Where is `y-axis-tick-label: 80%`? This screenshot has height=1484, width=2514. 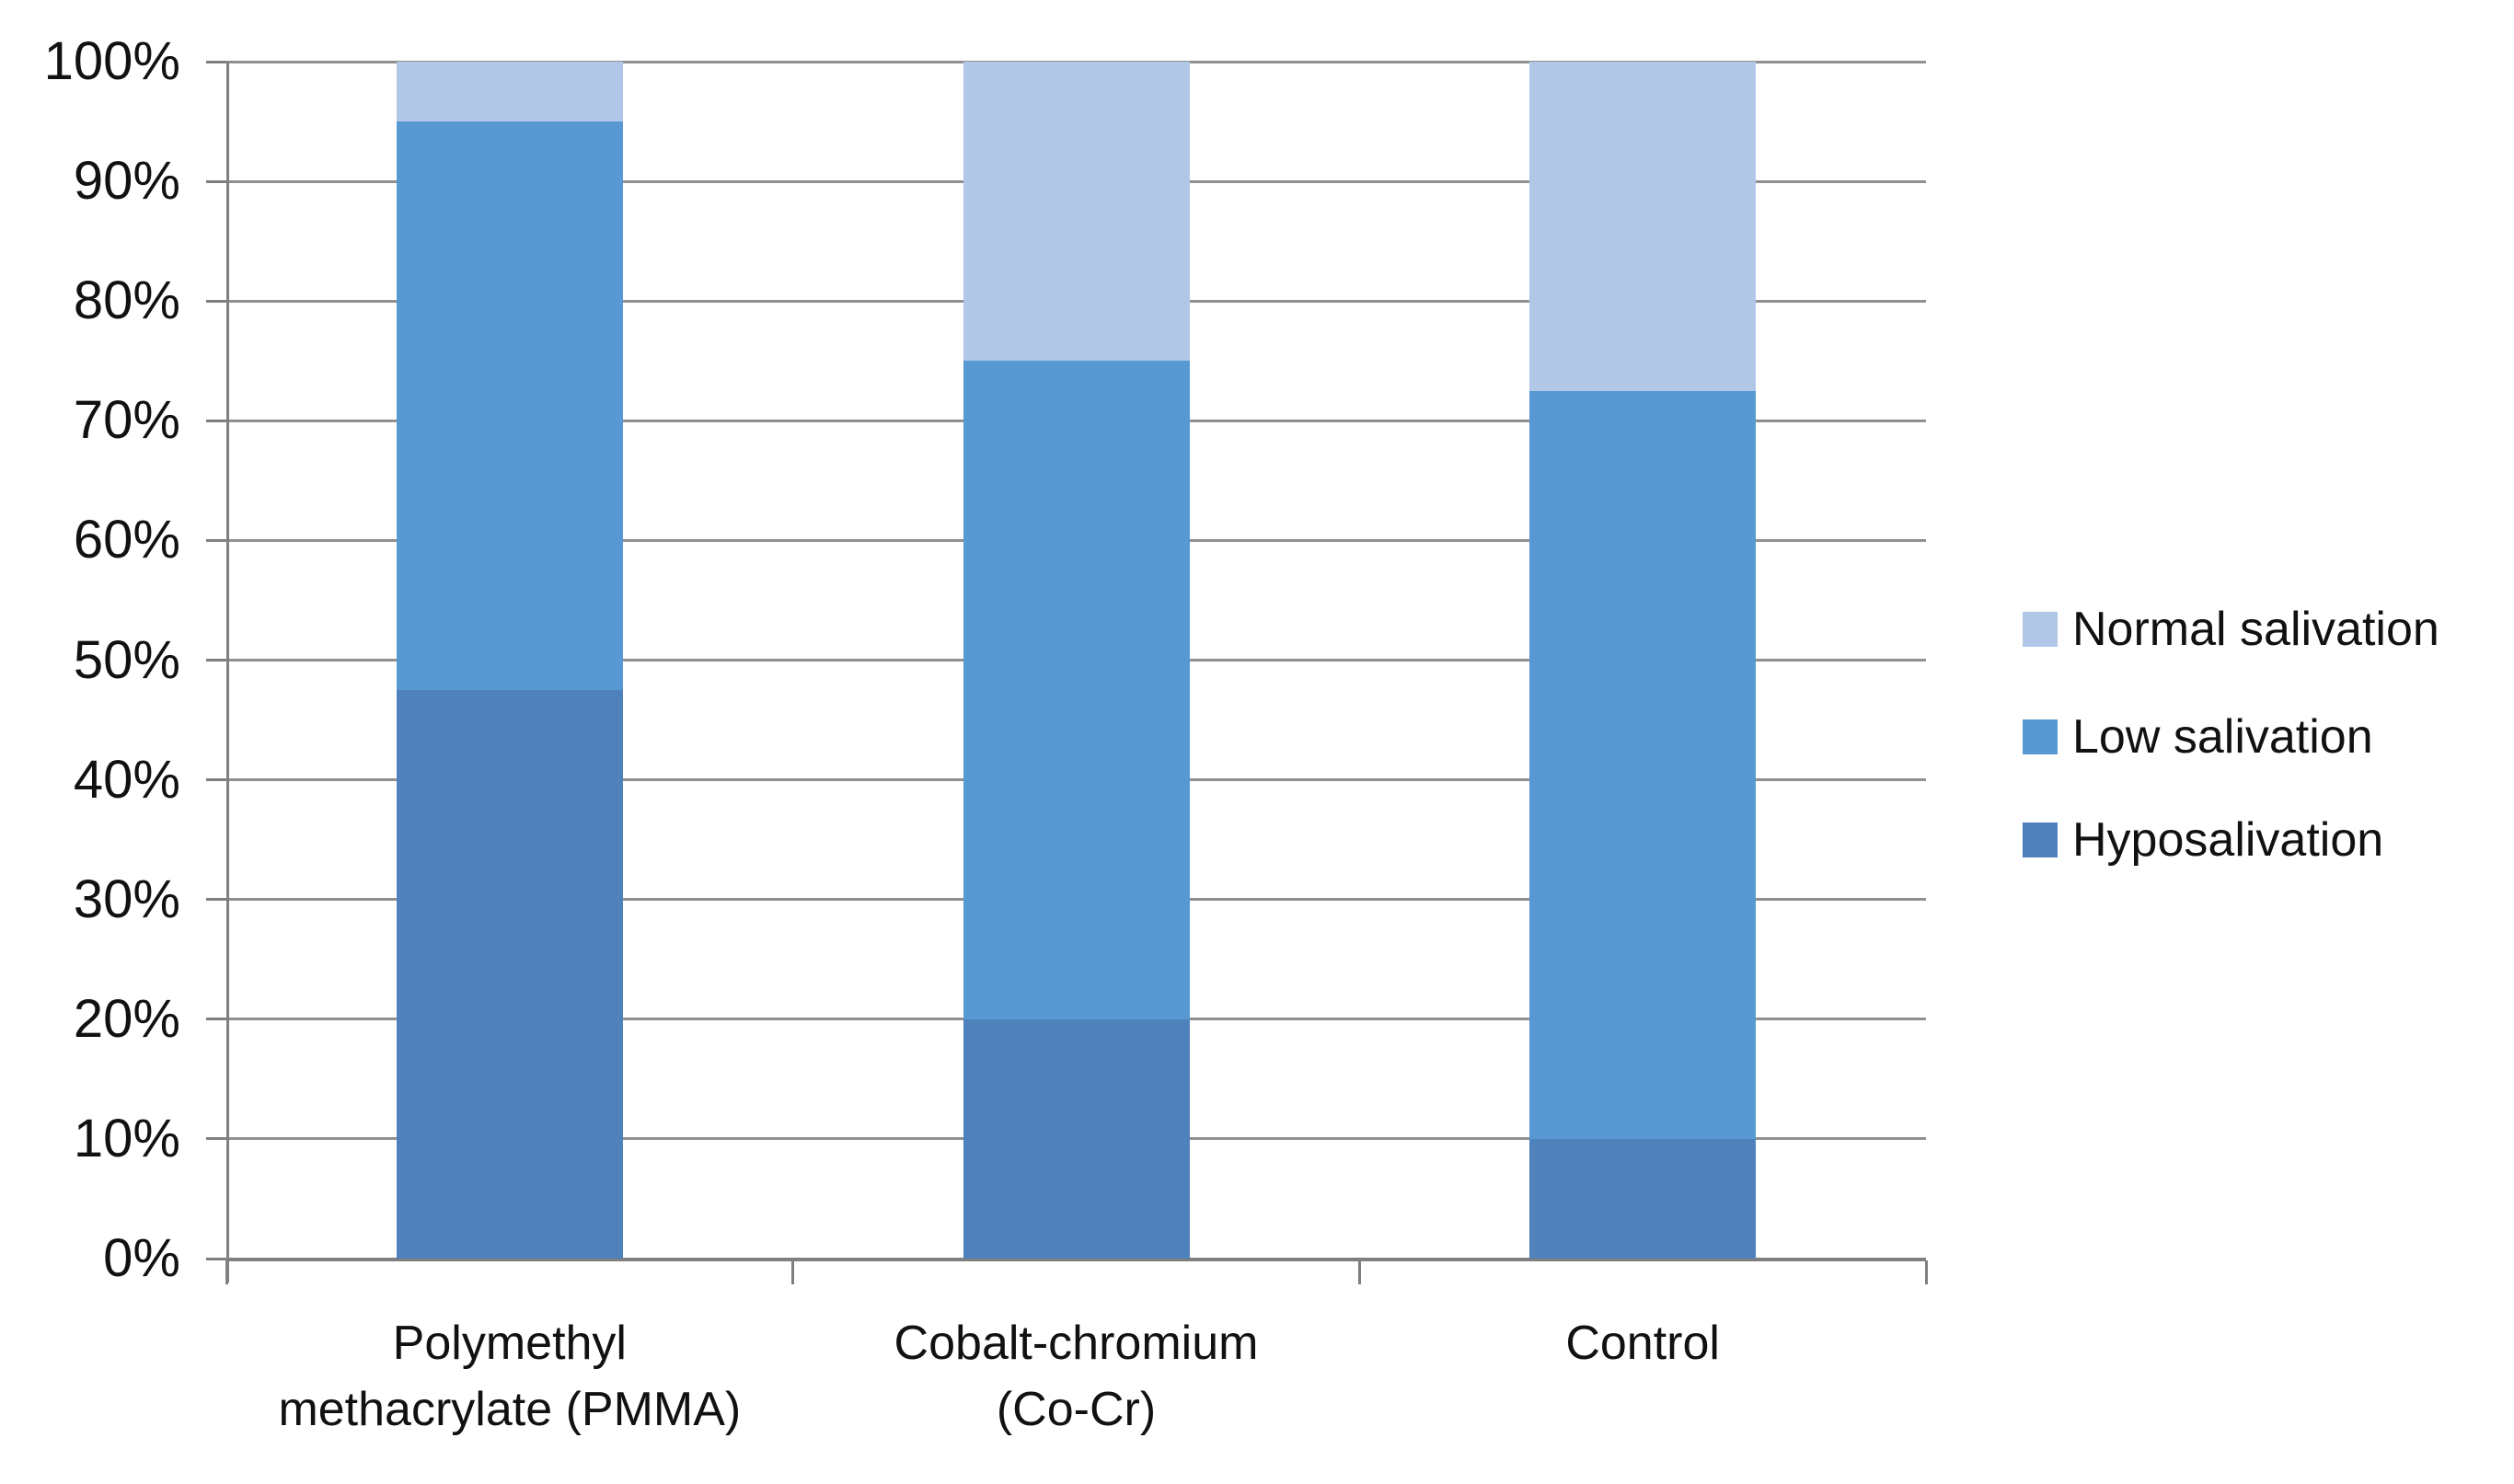 y-axis-tick-label: 80% is located at coordinates (126, 300).